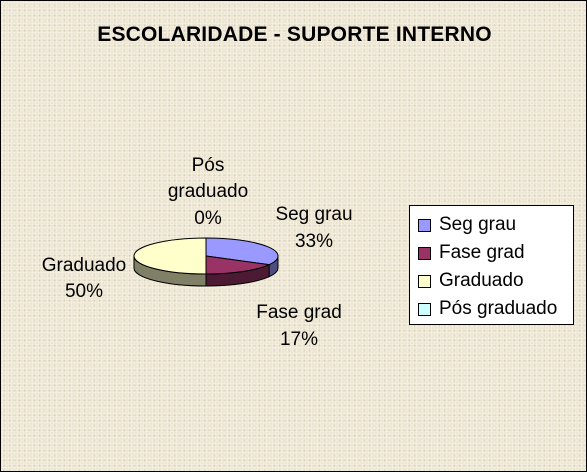  Describe the element at coordinates (424, 309) in the screenshot. I see `legend-swatch-pos-graduado` at that location.